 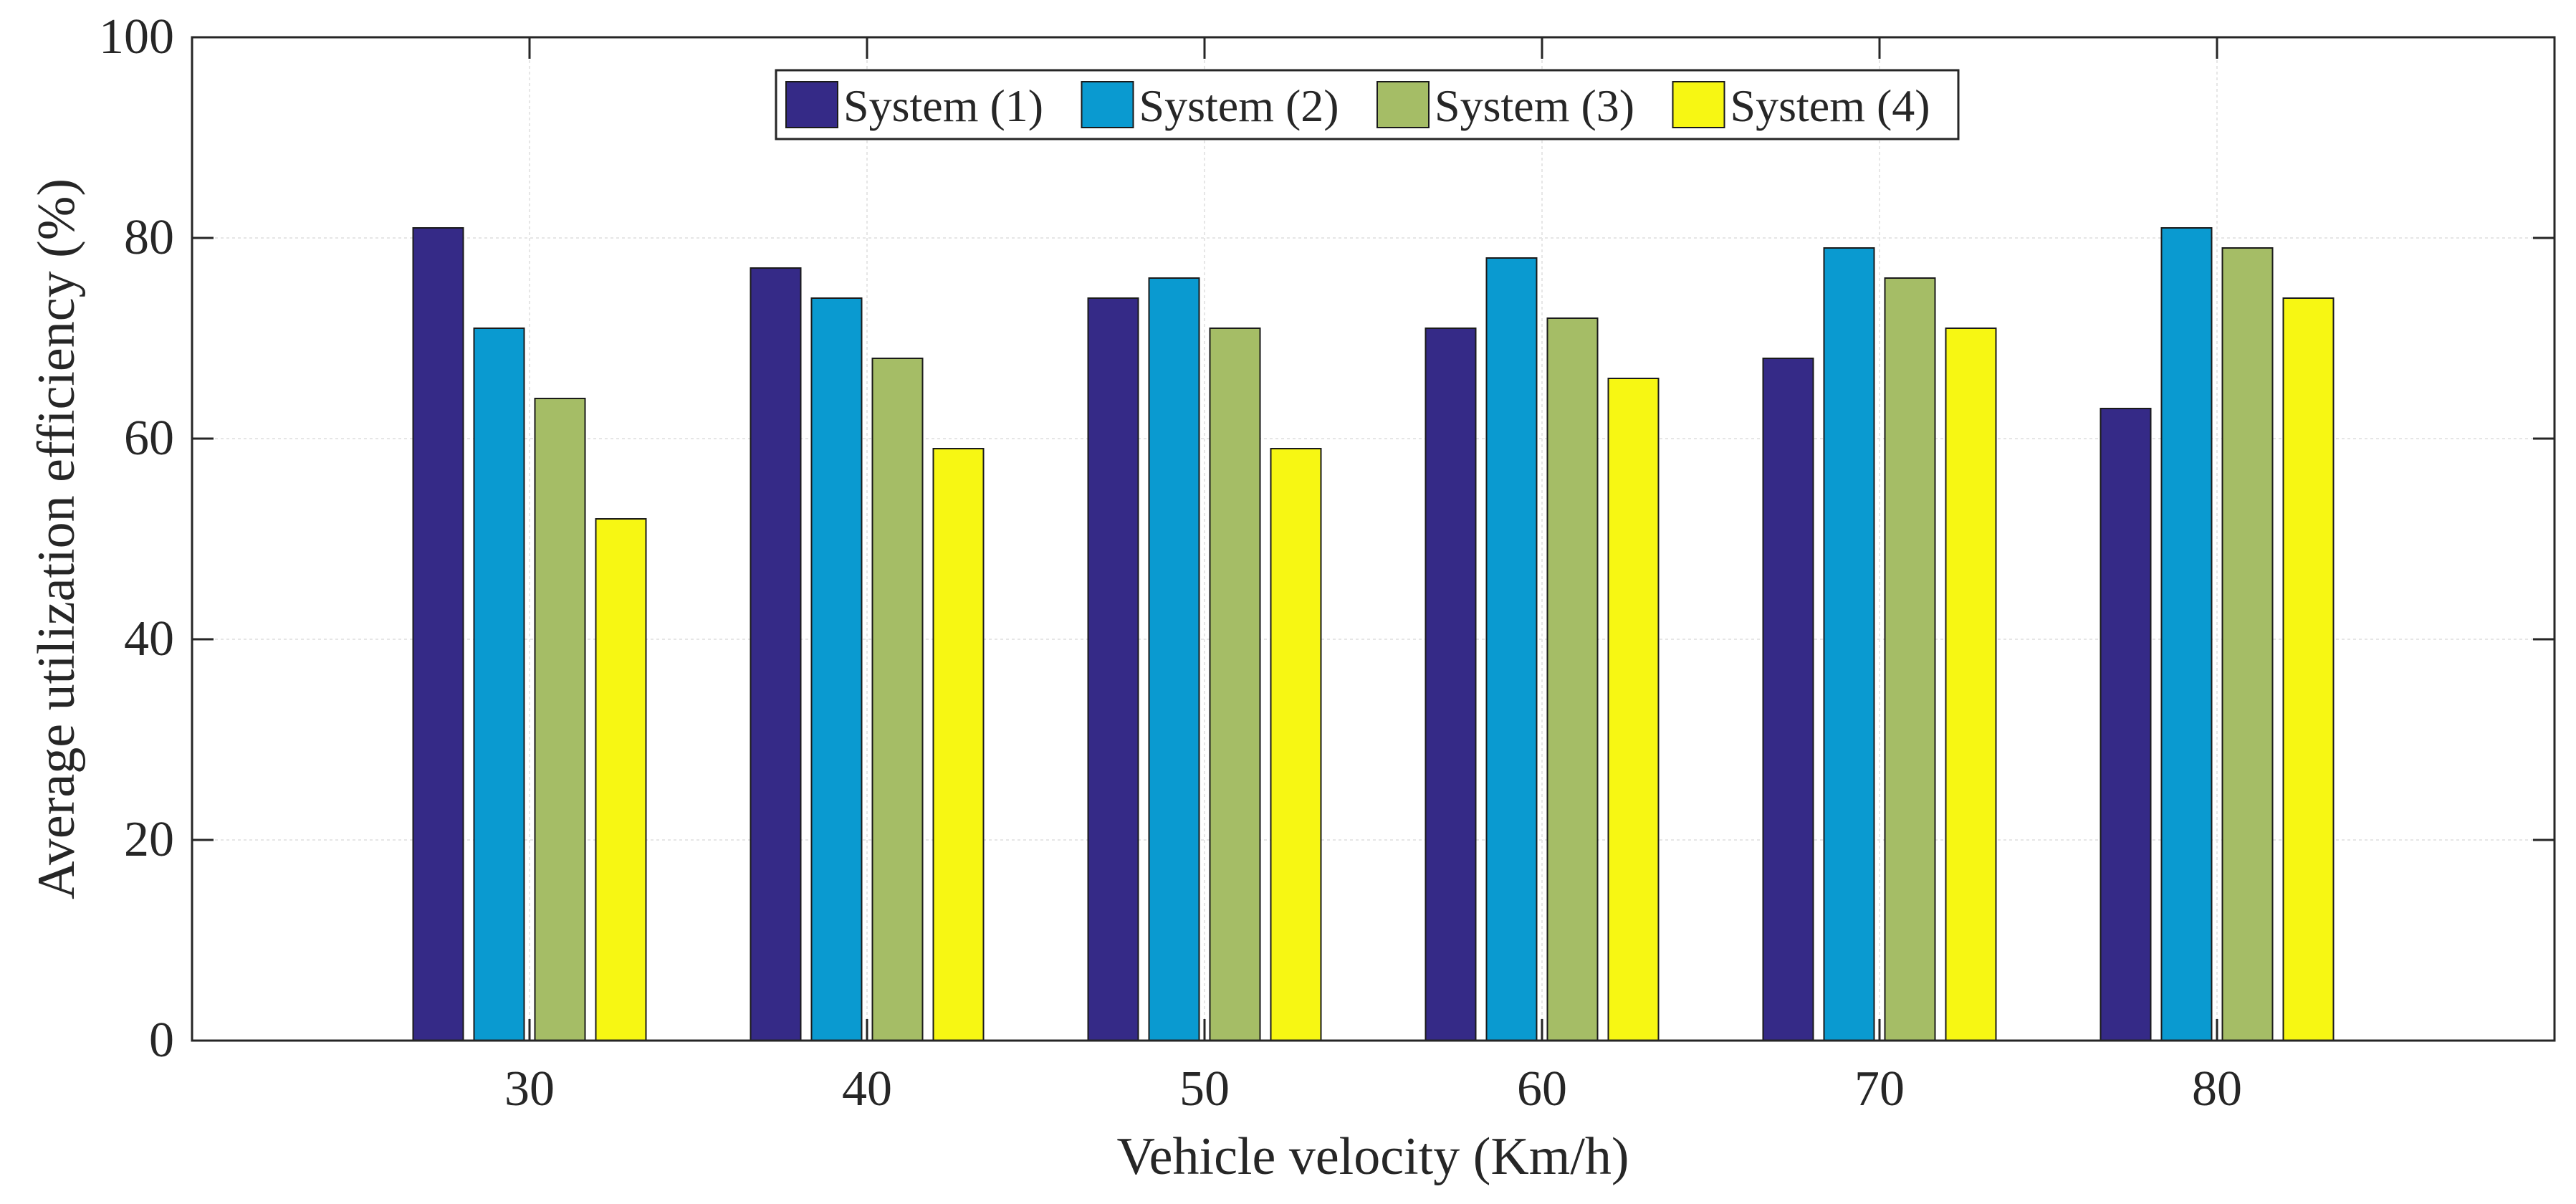 I want to click on x-tick-label: 80, so click(x=2217, y=1089).